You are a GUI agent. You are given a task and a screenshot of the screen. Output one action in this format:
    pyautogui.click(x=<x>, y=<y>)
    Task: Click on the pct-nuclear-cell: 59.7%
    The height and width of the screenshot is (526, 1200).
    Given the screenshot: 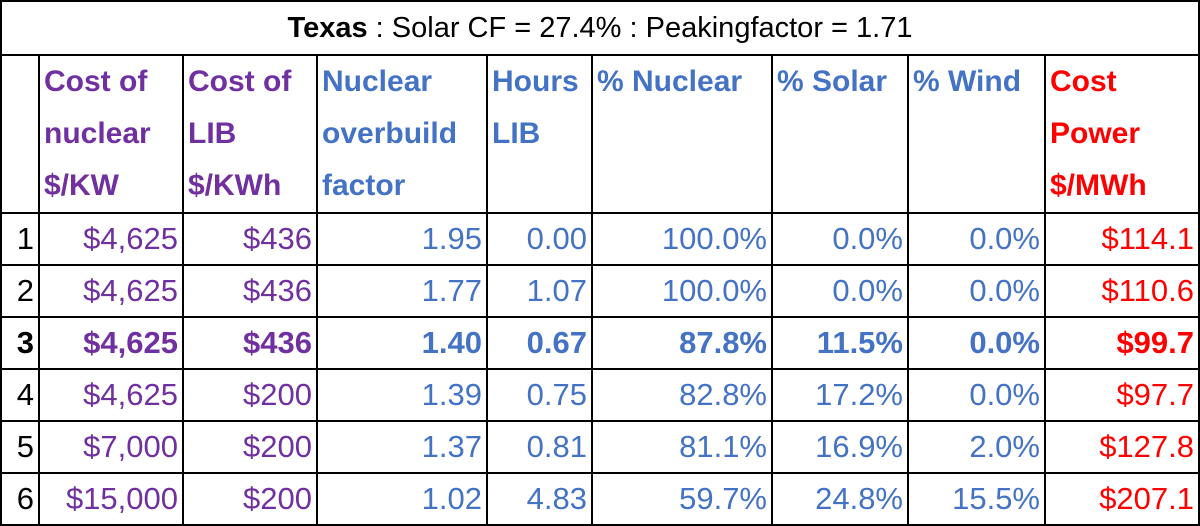 What is the action you would take?
    pyautogui.click(x=682, y=499)
    